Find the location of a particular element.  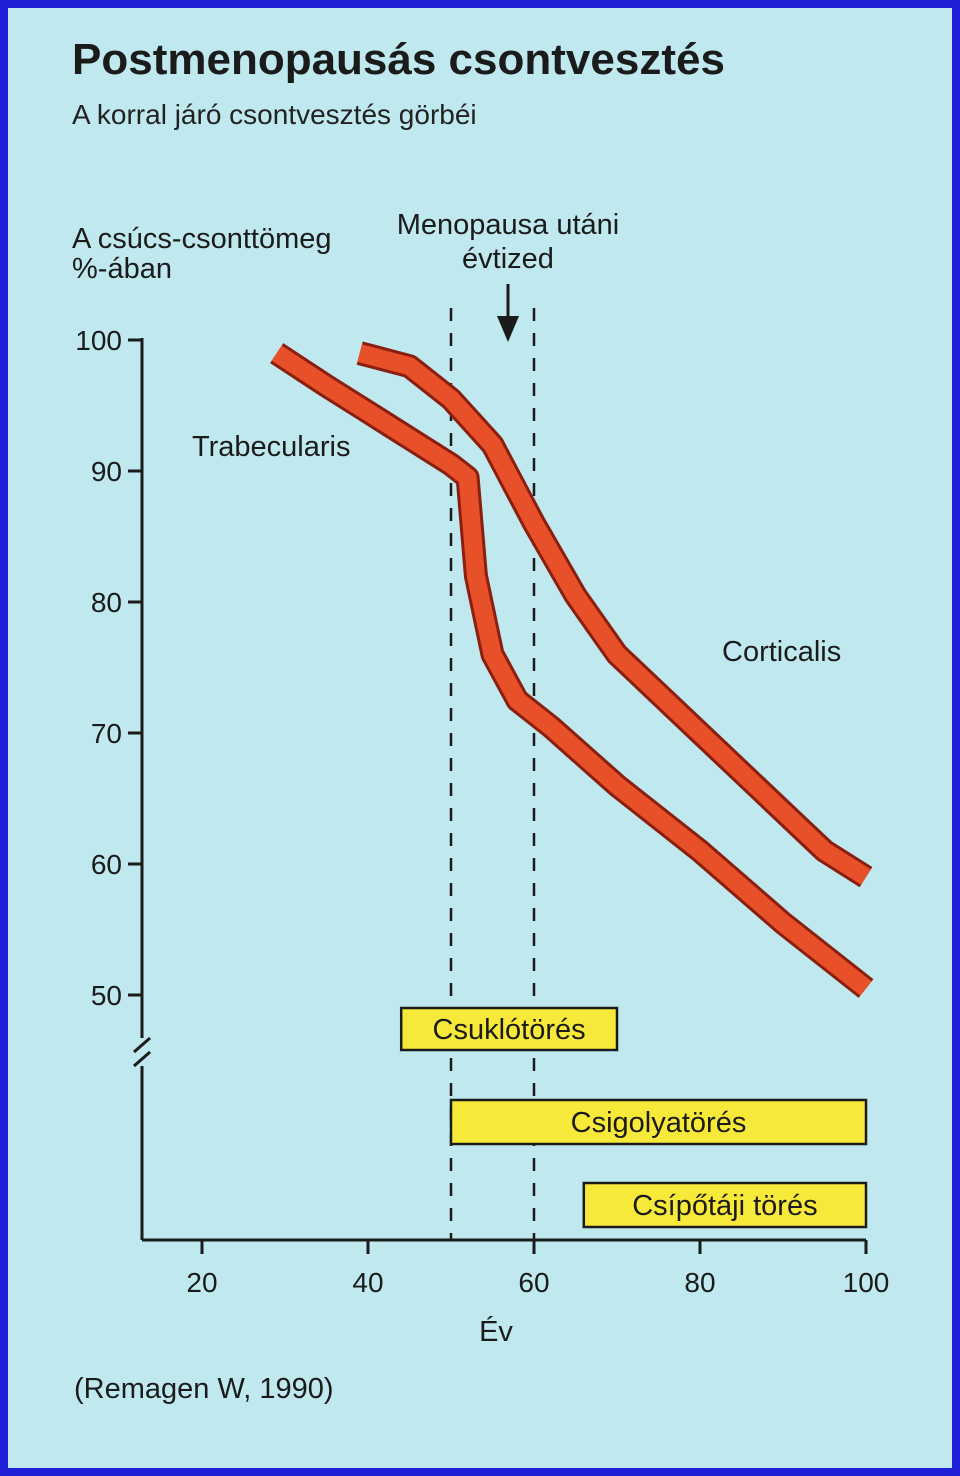

chart-subtitle: A korral járó csontvesztés görbéi is located at coordinates (274, 114).